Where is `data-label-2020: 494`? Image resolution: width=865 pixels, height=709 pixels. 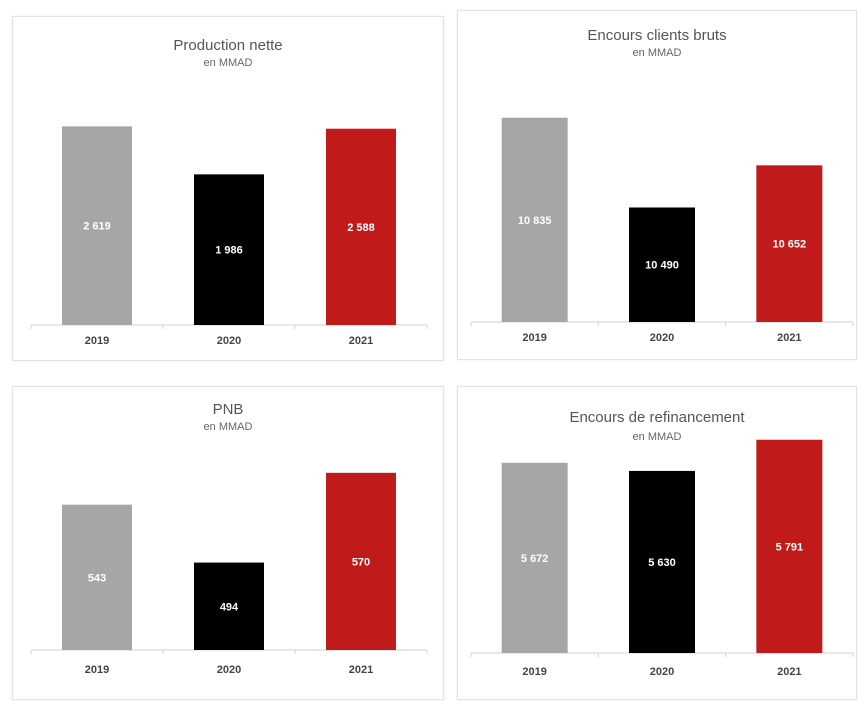 data-label-2020: 494 is located at coordinates (229, 607).